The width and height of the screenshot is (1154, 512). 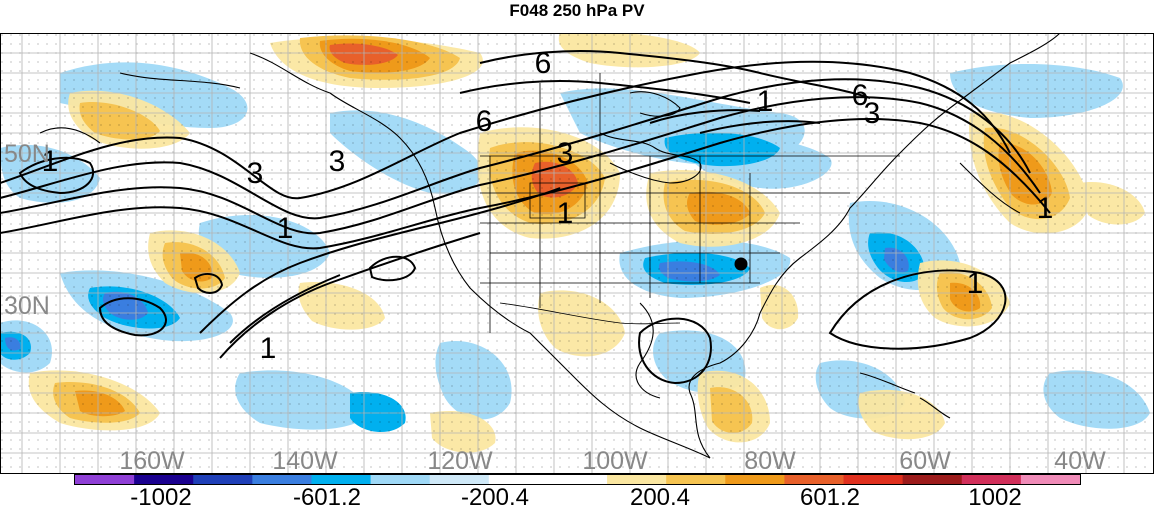 I want to click on lat-label: 30N, so click(x=27, y=306).